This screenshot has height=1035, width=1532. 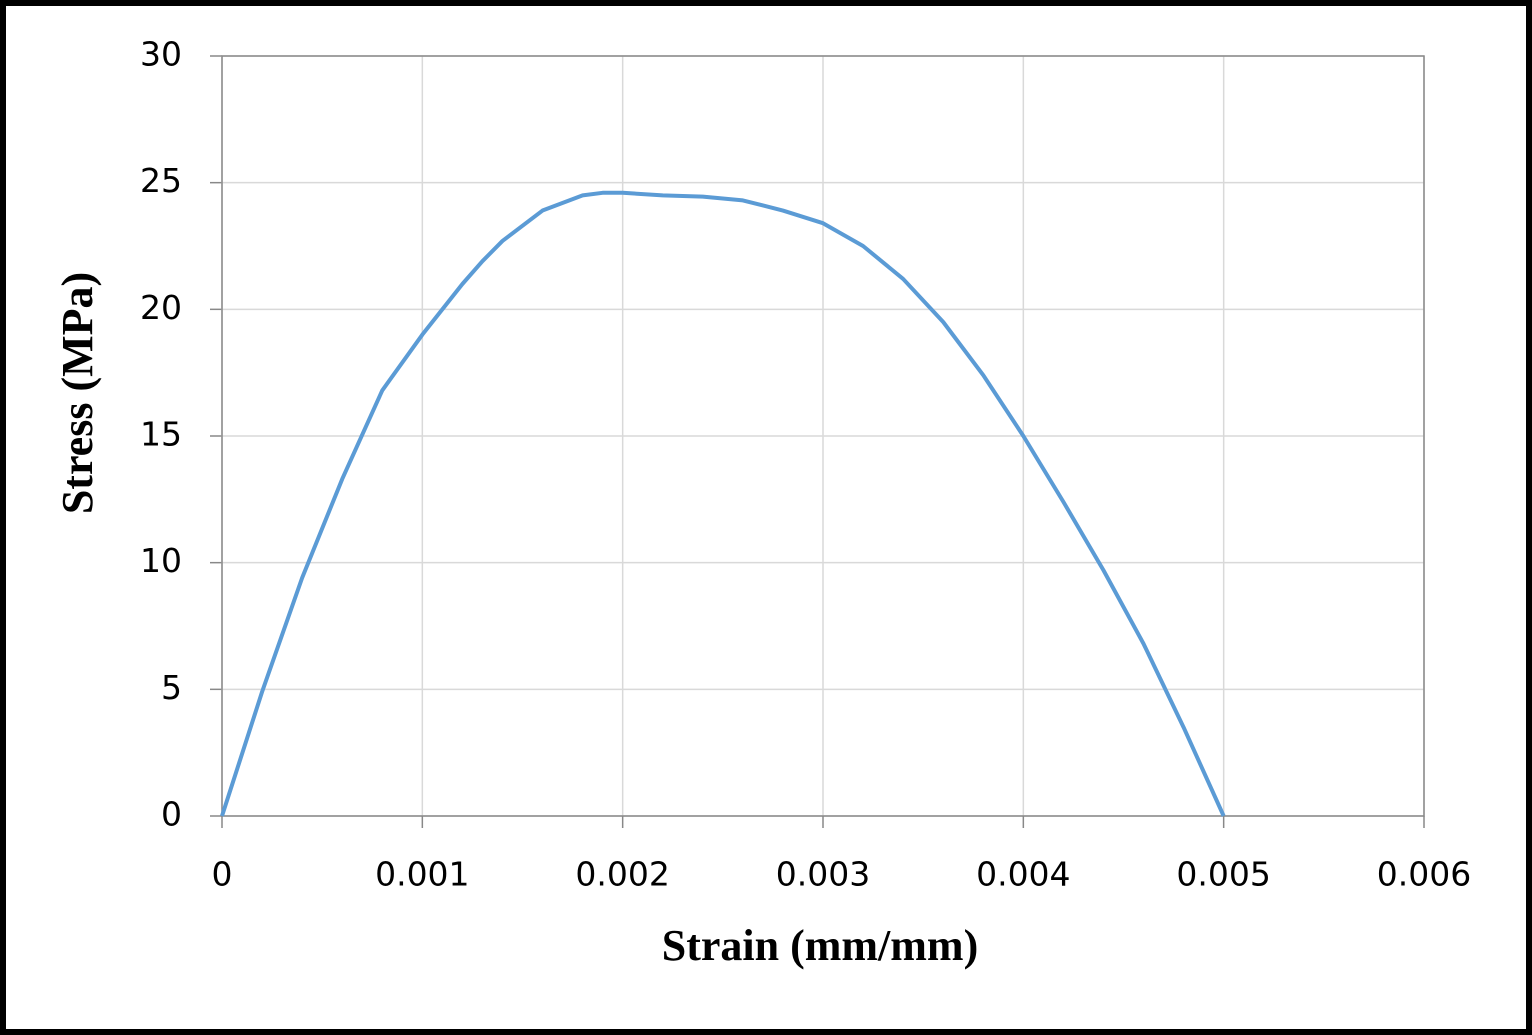 What do you see at coordinates (171, 687) in the screenshot?
I see `y-tick-label: 5` at bounding box center [171, 687].